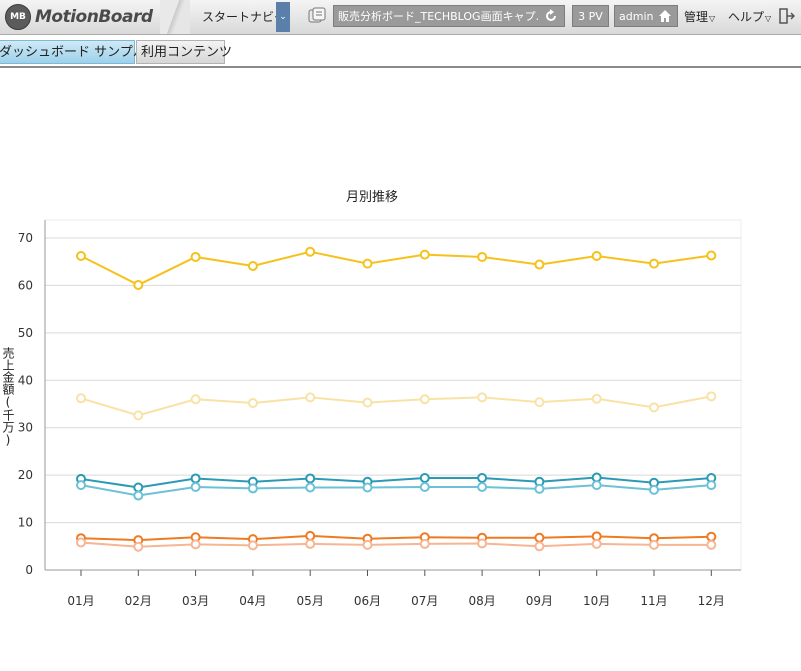  What do you see at coordinates (424, 601) in the screenshot?
I see `x-tick-label: 07月` at bounding box center [424, 601].